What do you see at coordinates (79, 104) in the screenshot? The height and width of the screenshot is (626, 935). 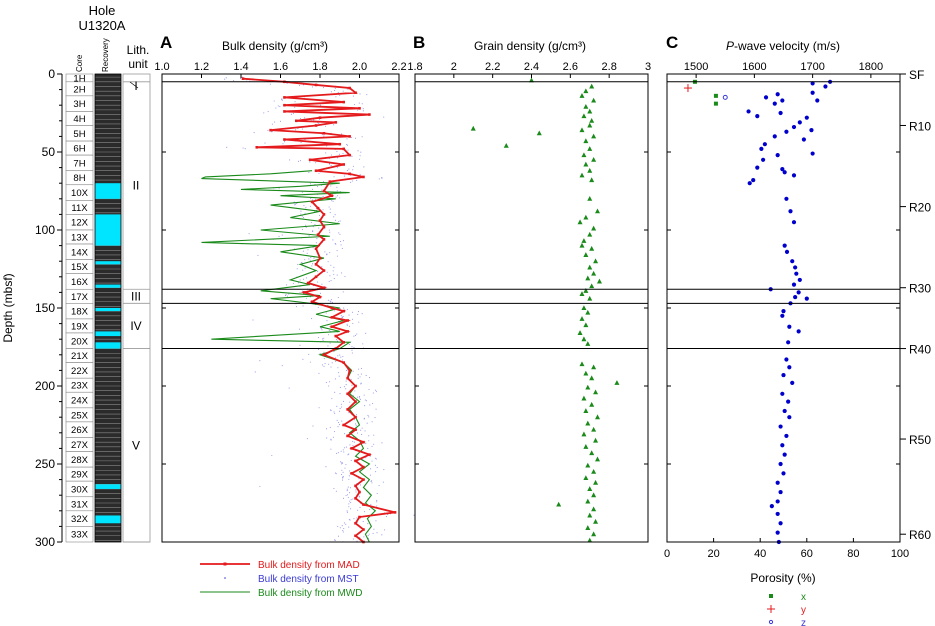 I see `core-label: 3H` at bounding box center [79, 104].